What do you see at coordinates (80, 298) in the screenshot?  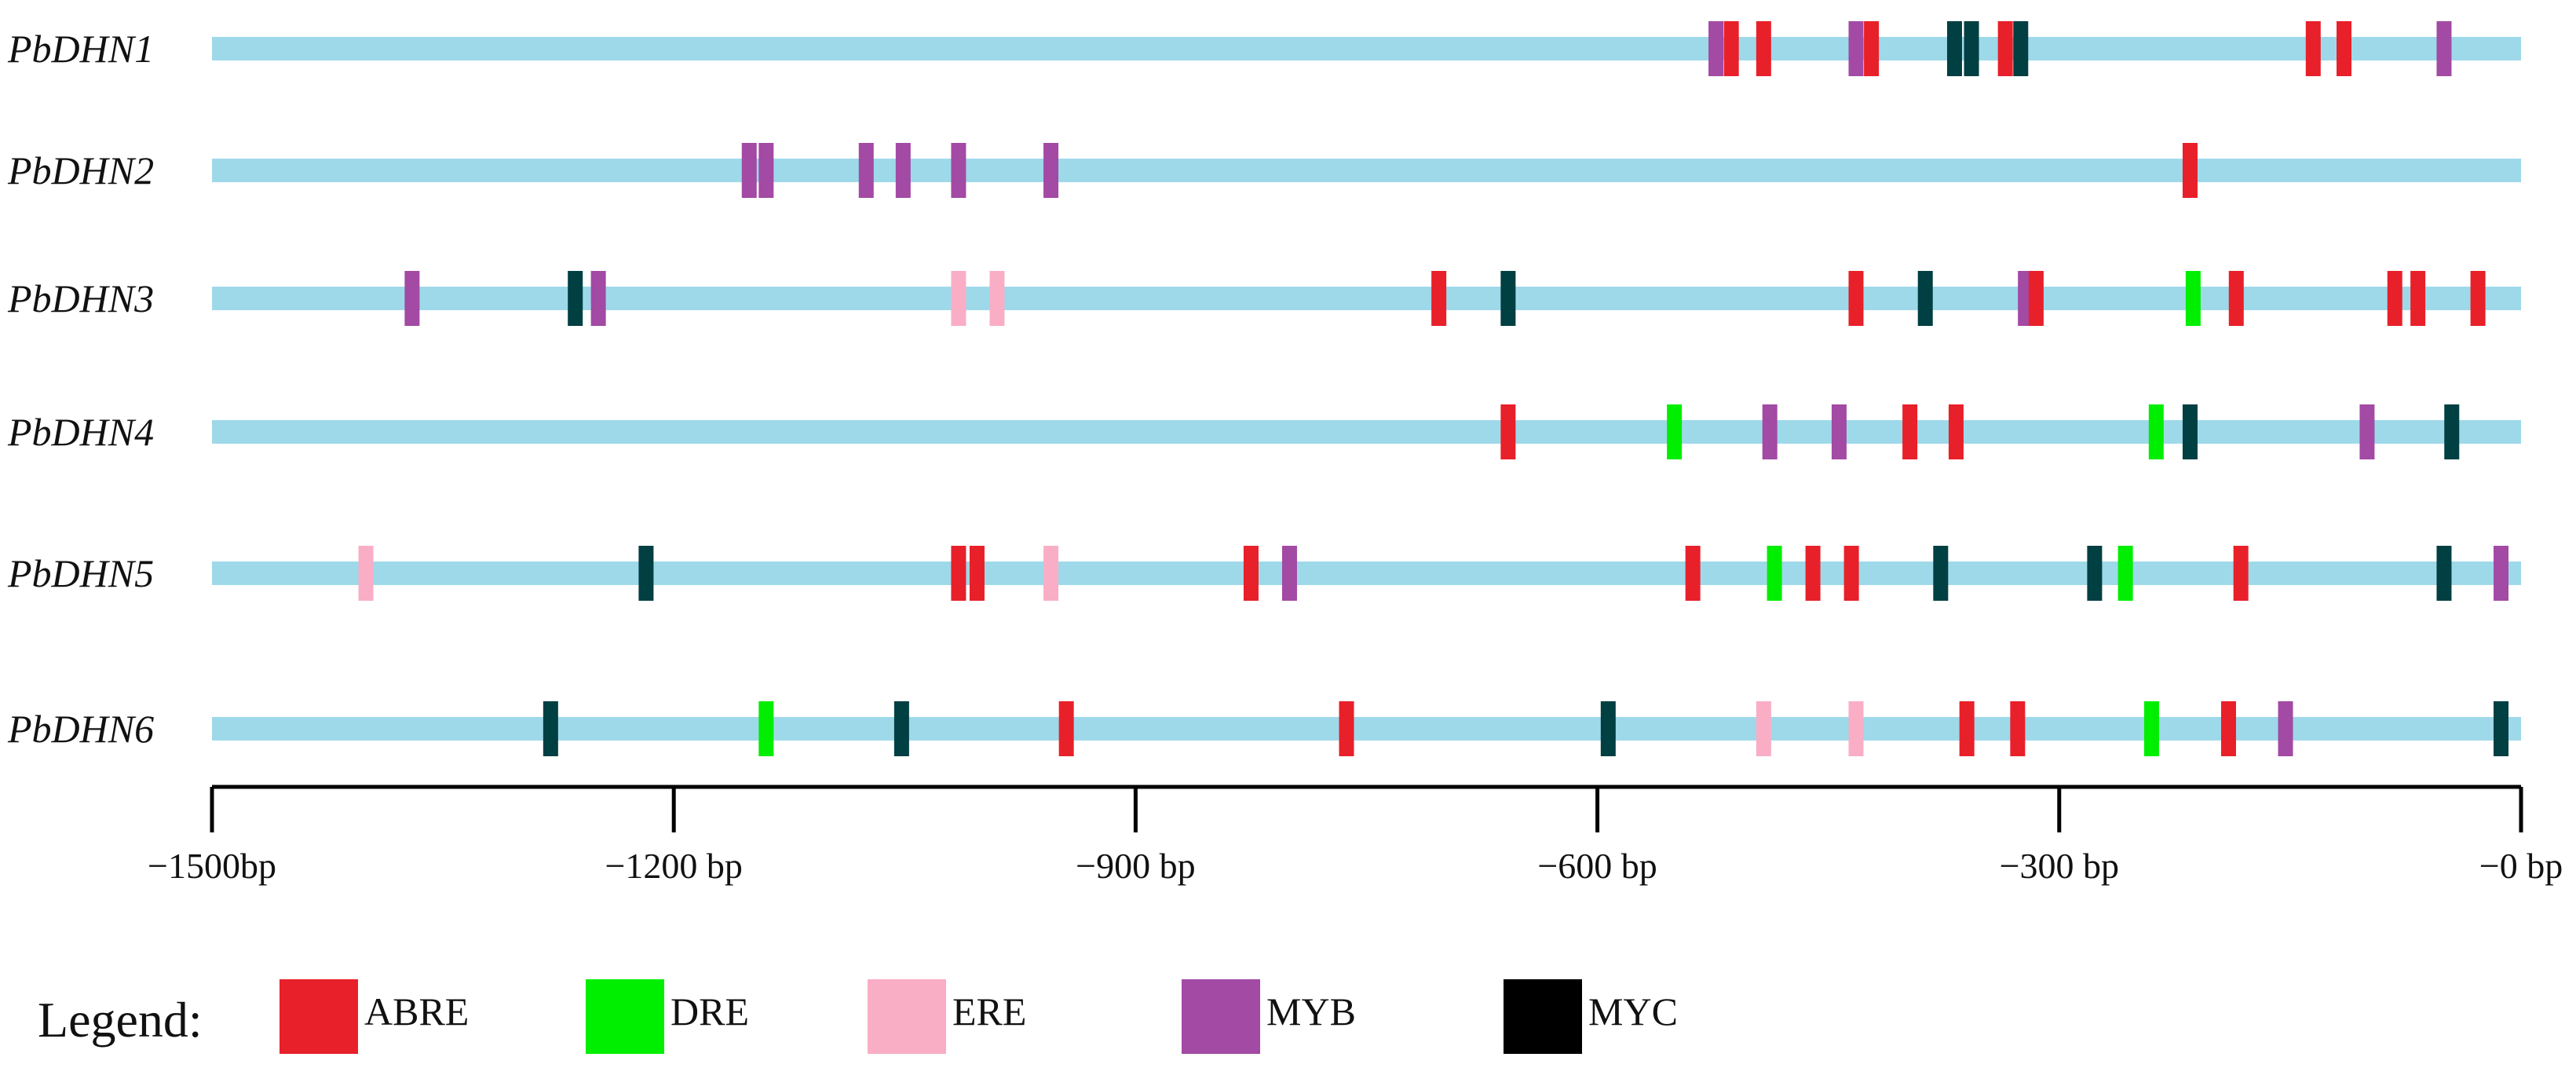 I see `gene-label: PbDHN3` at bounding box center [80, 298].